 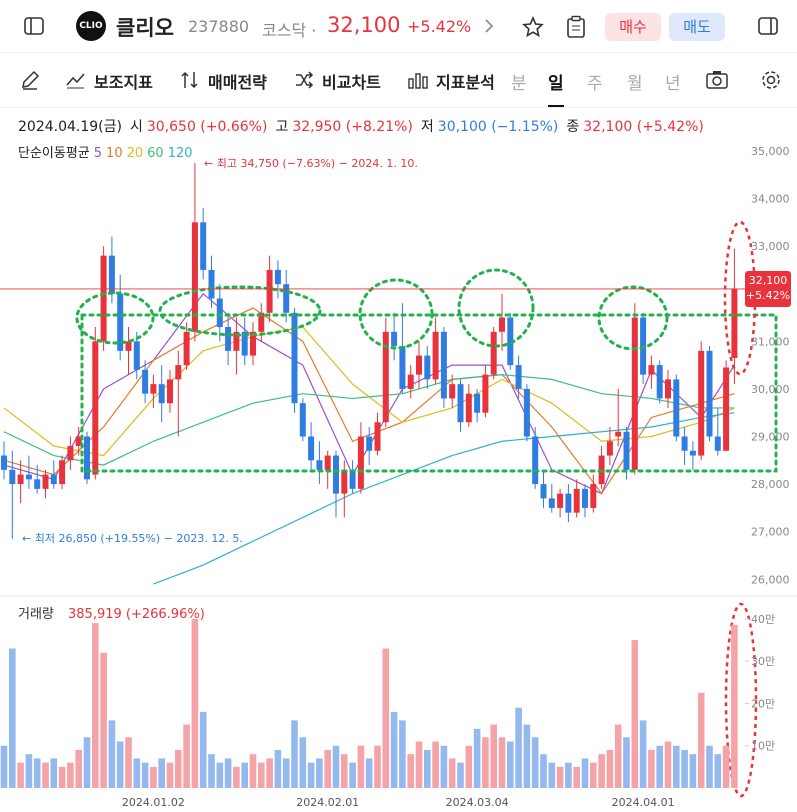 What do you see at coordinates (304, 80) in the screenshot?
I see `compare-icon` at bounding box center [304, 80].